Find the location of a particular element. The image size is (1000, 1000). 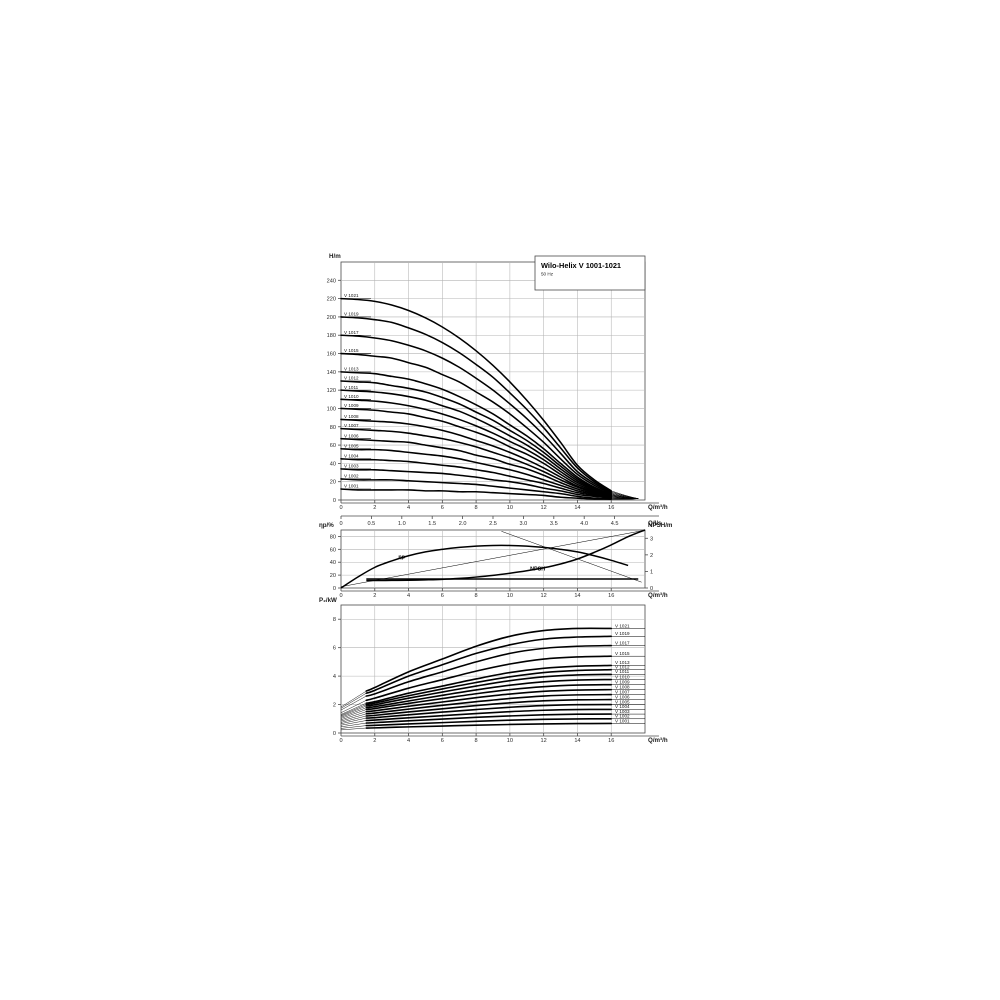

power-curve-label: V 1017 is located at coordinates (622, 642).